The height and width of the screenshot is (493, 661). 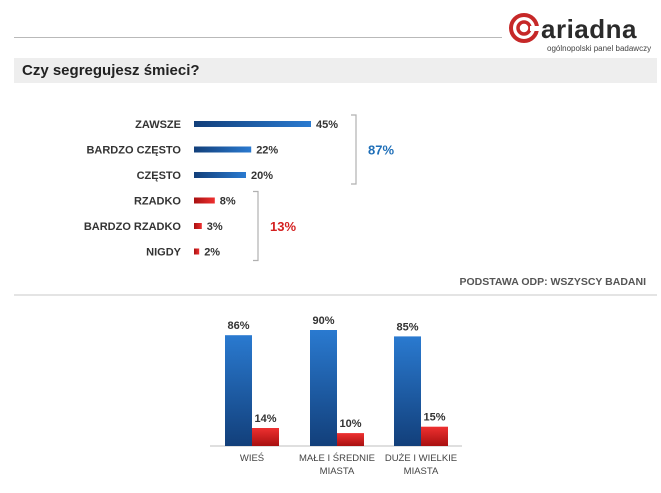 I want to click on ariadna-spiral-icon, so click(x=524, y=28).